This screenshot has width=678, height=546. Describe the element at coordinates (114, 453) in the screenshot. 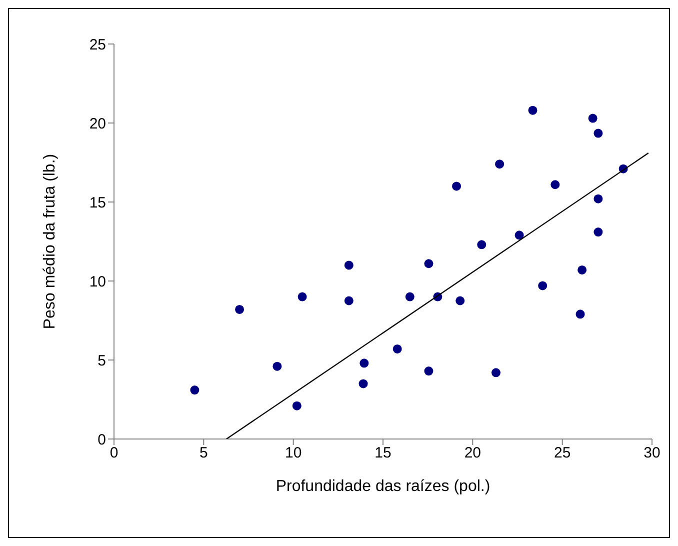

I see `x-tick-label: 0` at that location.